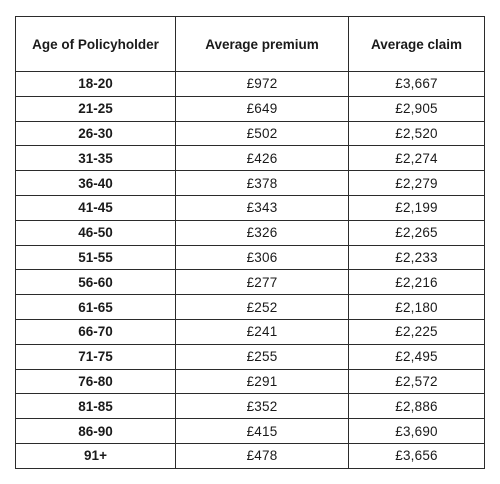  What do you see at coordinates (416, 133) in the screenshot?
I see `claim-cell: £2,520` at bounding box center [416, 133].